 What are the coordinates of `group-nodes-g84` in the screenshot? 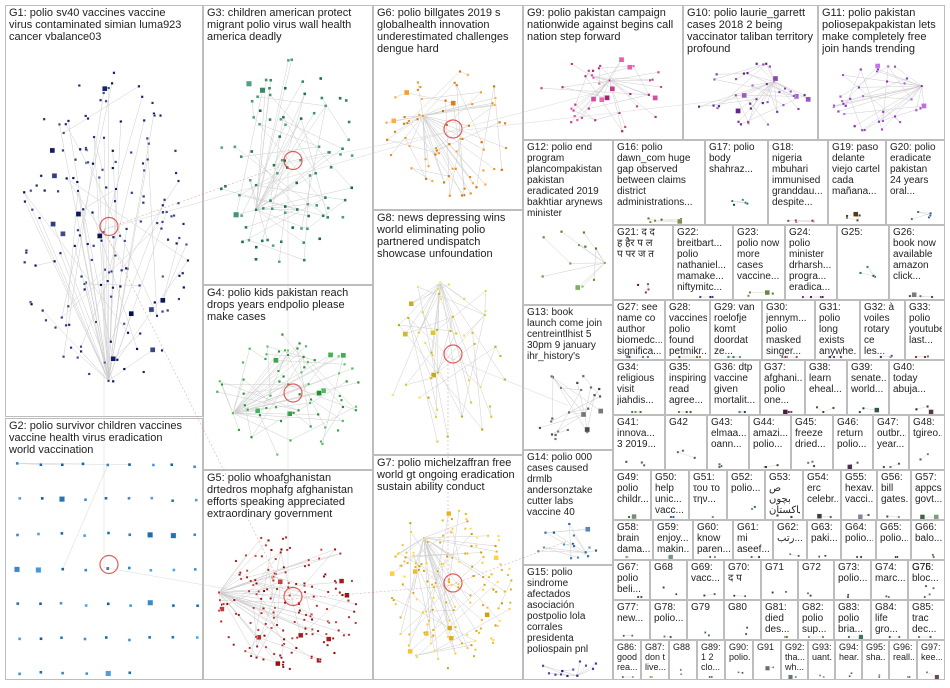 It's located at (894, 637).